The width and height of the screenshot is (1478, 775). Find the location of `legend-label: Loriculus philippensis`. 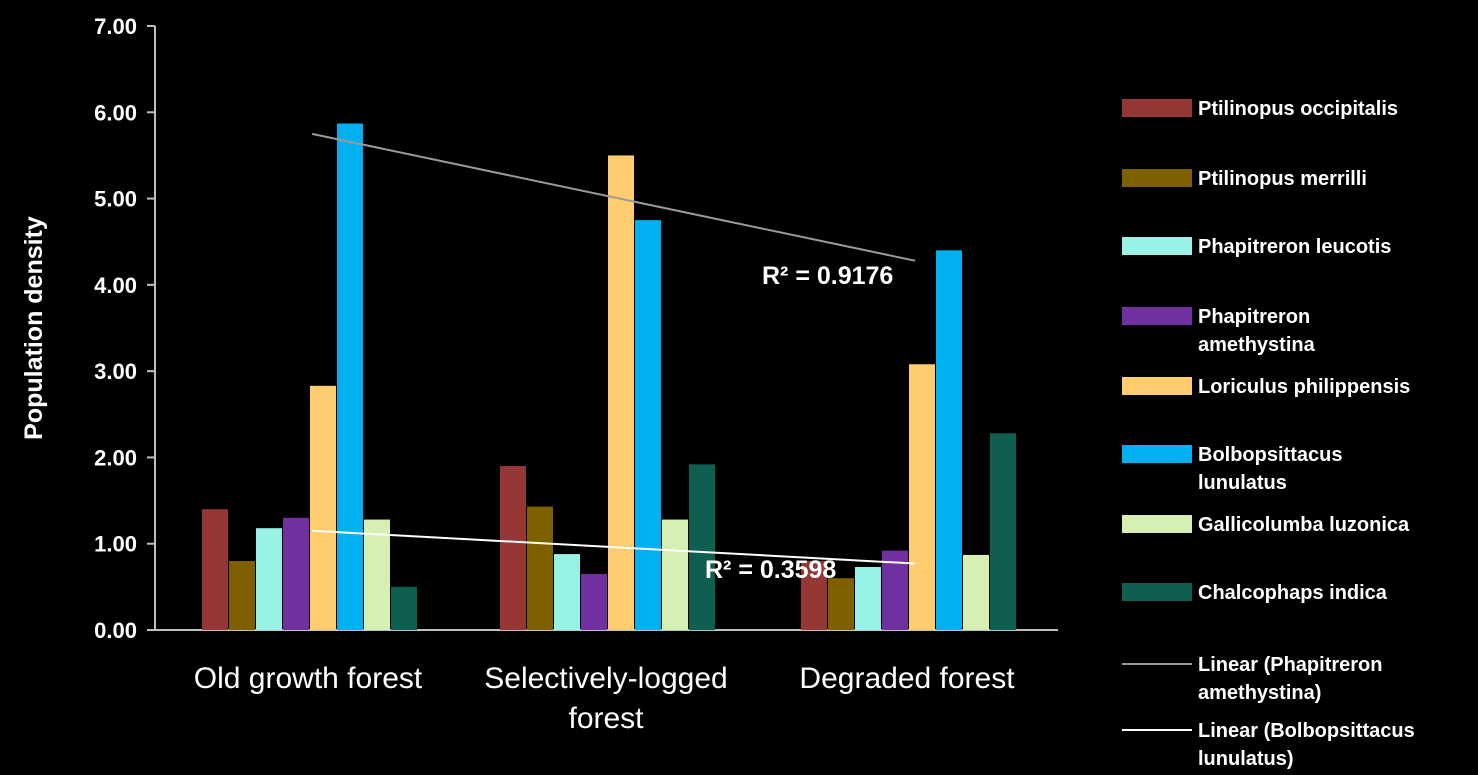

legend-label: Loriculus philippensis is located at coordinates (1304, 387).